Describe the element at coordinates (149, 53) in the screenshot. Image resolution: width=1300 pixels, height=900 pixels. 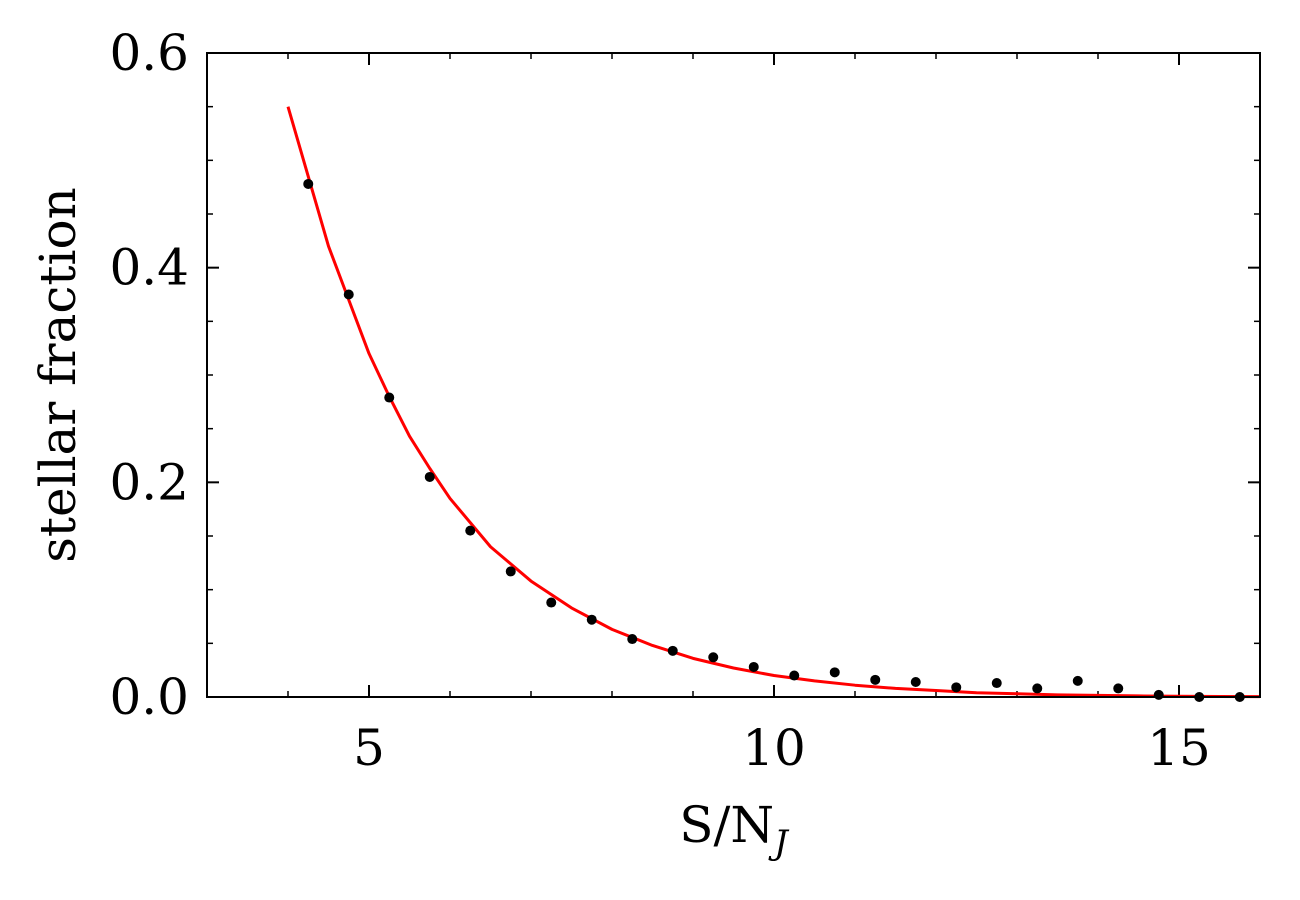
I see `y-tick-label: 0.6` at that location.